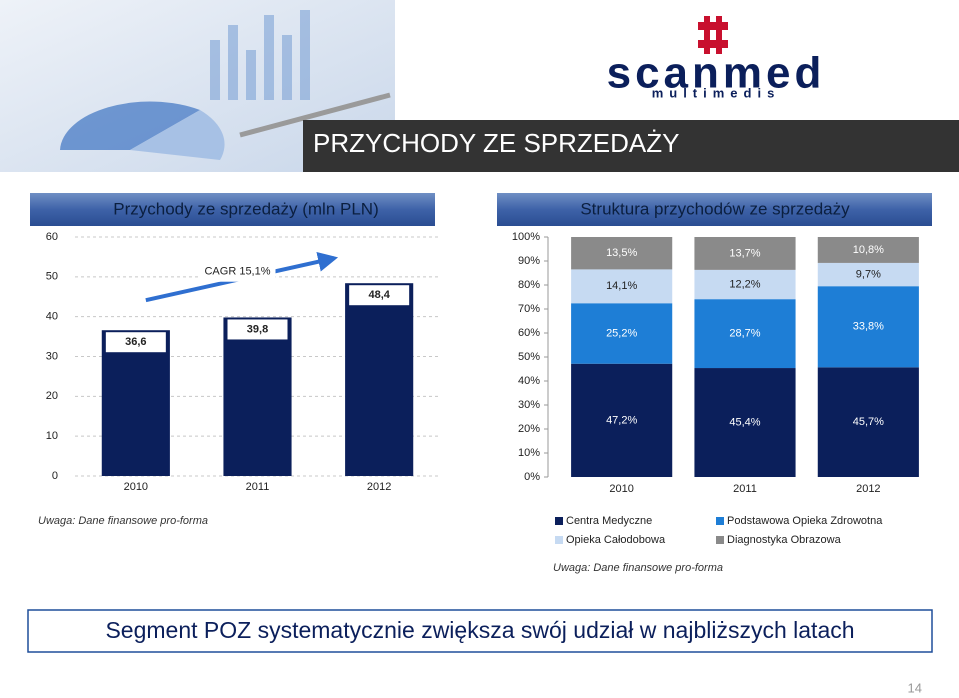 The width and height of the screenshot is (959, 698). Describe the element at coordinates (529, 285) in the screenshot. I see `y-tick-label: 80%` at that location.